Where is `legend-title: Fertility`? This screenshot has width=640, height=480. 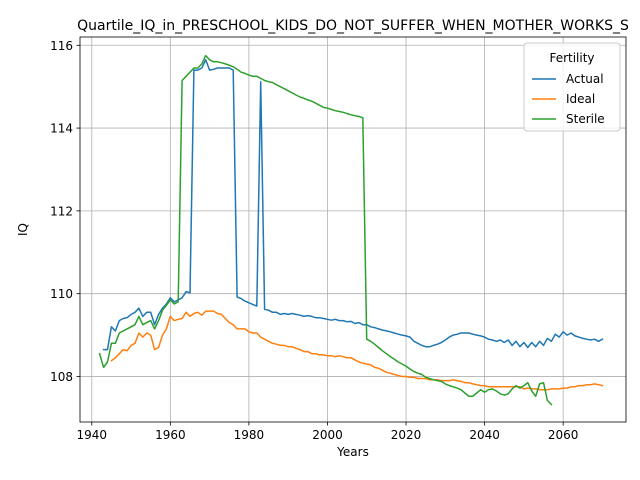
legend-title: Fertility is located at coordinates (571, 58).